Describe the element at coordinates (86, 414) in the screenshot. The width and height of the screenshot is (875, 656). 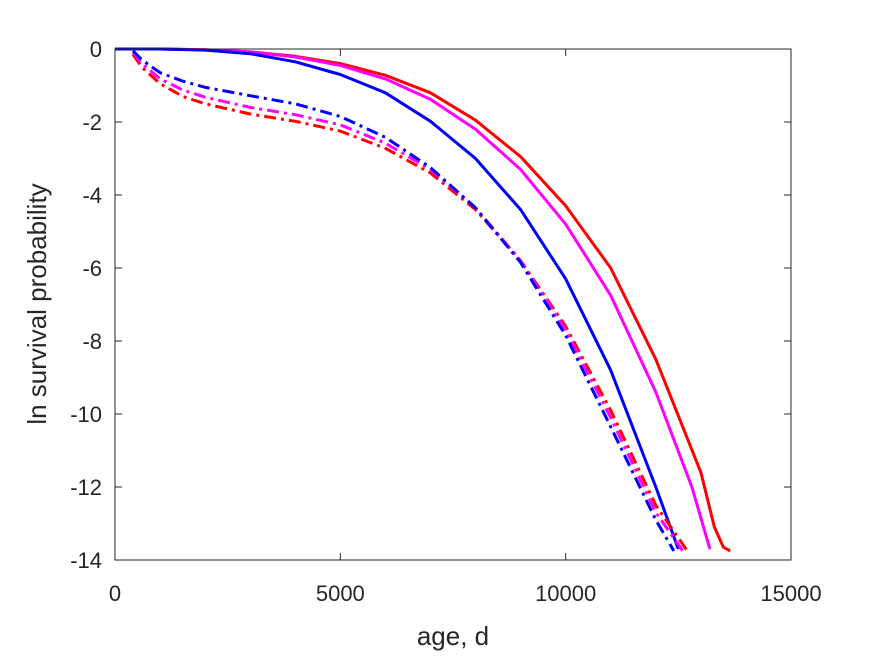
I see `y-tick-label: -10` at that location.